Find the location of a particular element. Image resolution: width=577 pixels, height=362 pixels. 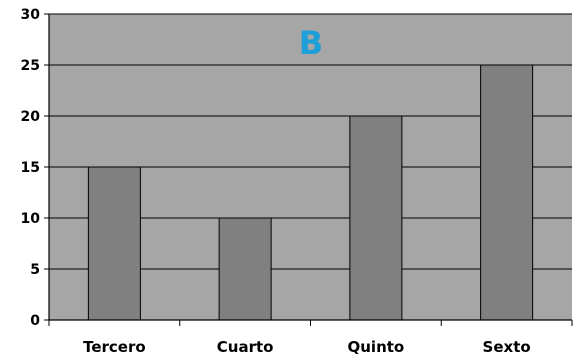

x-tick-label: Tercero is located at coordinates (114, 347).